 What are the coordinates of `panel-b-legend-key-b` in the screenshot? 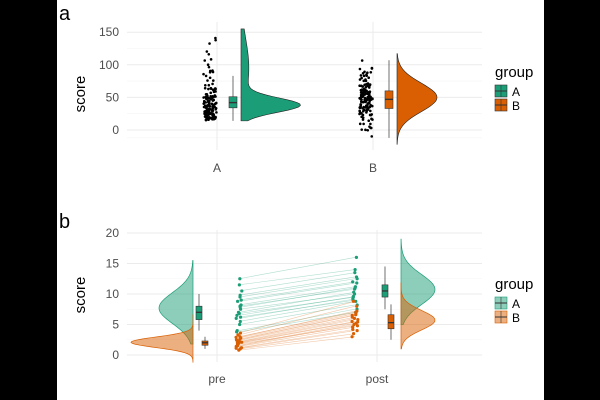 It's located at (501, 317).